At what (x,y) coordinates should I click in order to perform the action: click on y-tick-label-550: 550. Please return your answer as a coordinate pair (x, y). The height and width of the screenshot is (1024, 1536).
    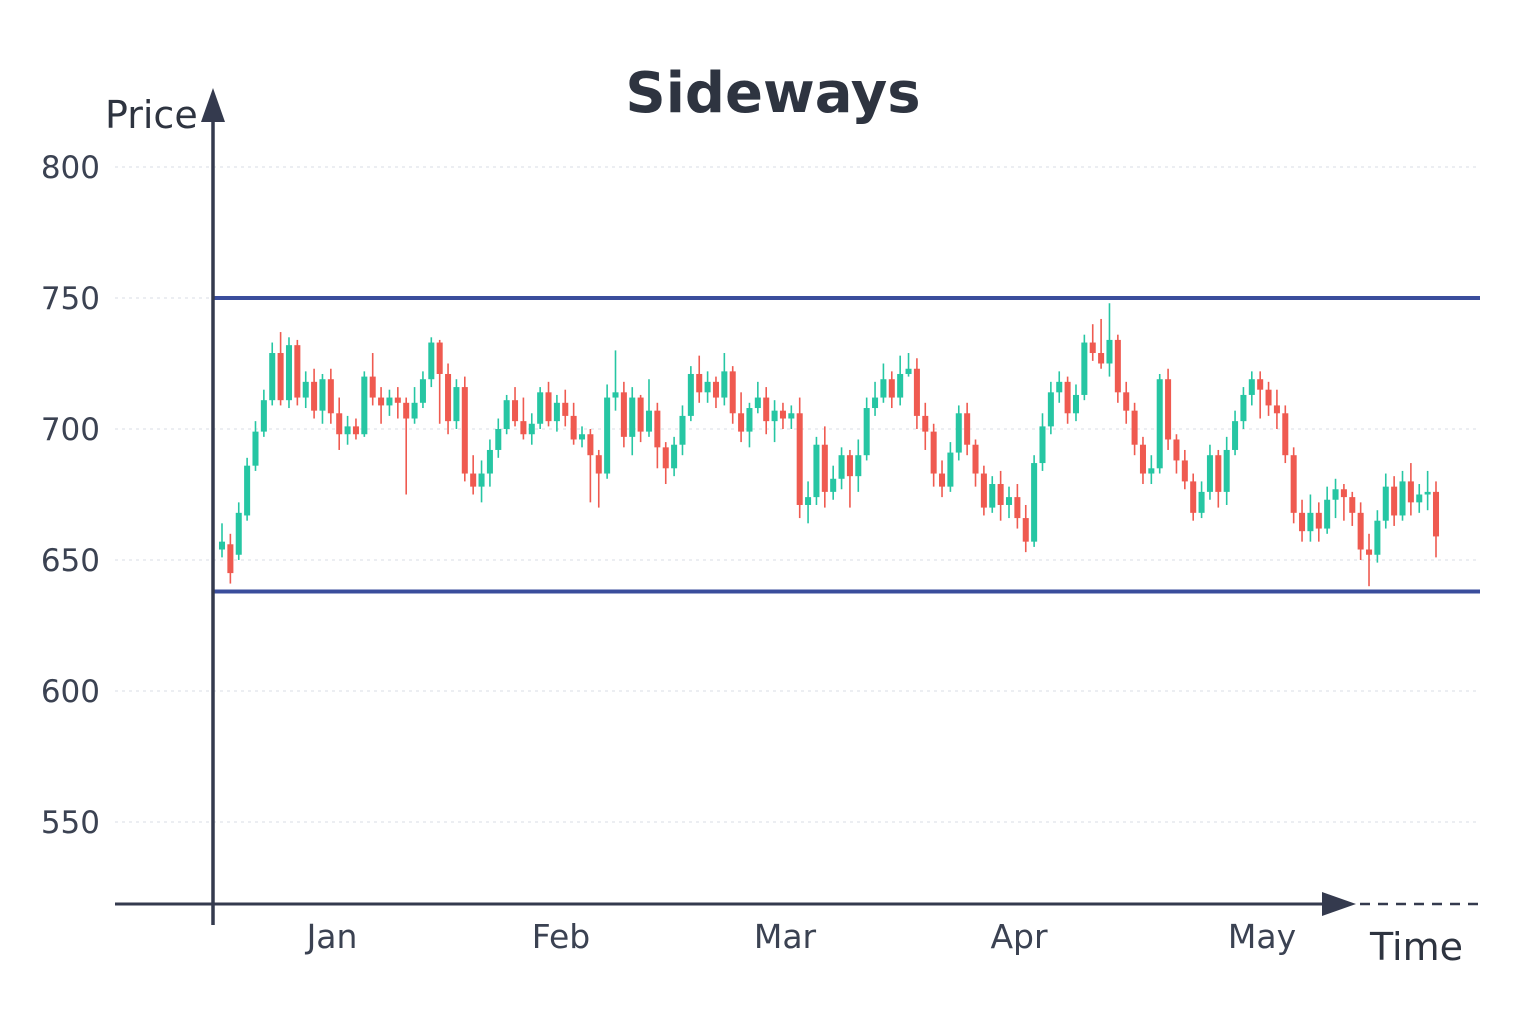
    Looking at the image, I should click on (70, 823).